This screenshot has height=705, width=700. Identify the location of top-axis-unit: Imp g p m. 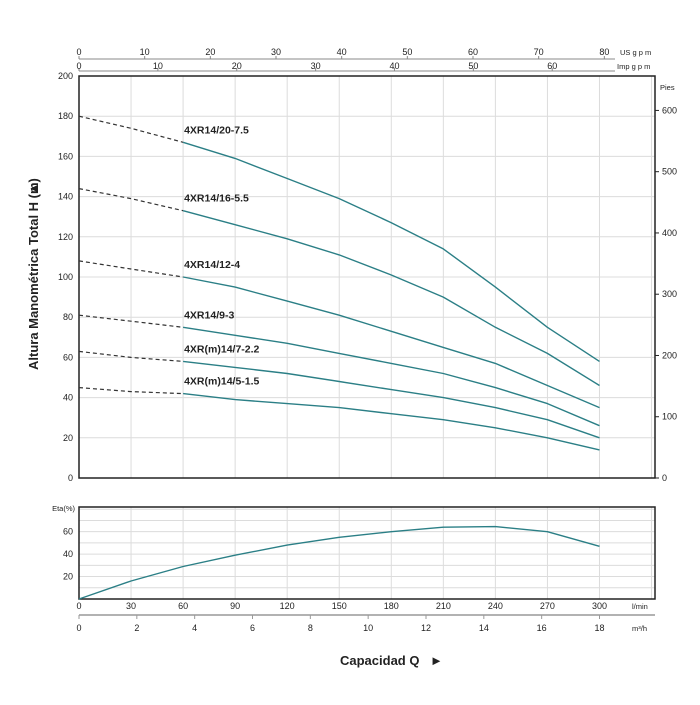
(633, 66).